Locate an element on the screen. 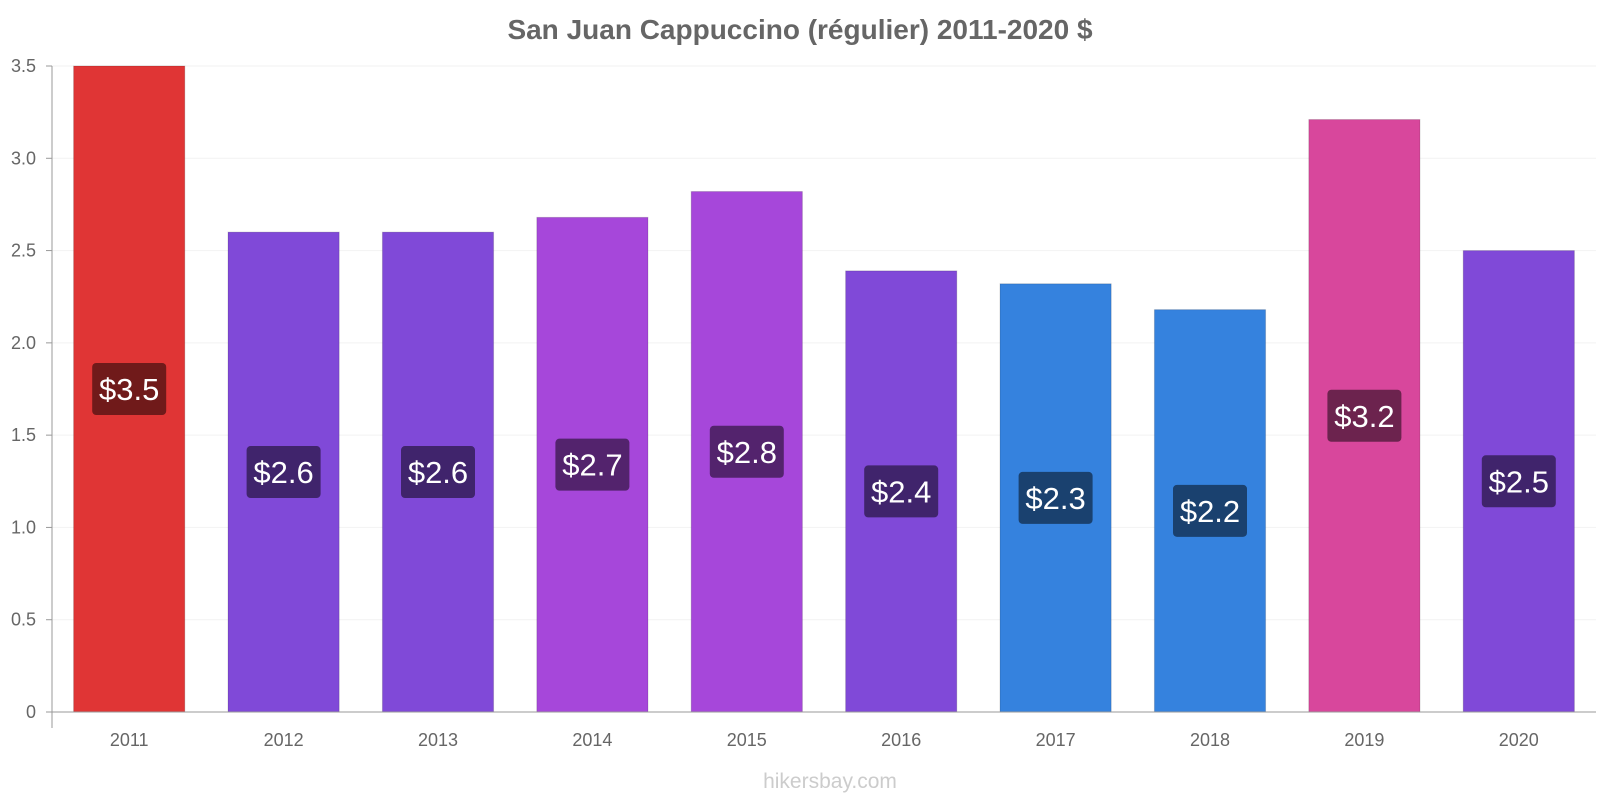 The image size is (1600, 800). x-tick-label: 2011 is located at coordinates (129, 740).